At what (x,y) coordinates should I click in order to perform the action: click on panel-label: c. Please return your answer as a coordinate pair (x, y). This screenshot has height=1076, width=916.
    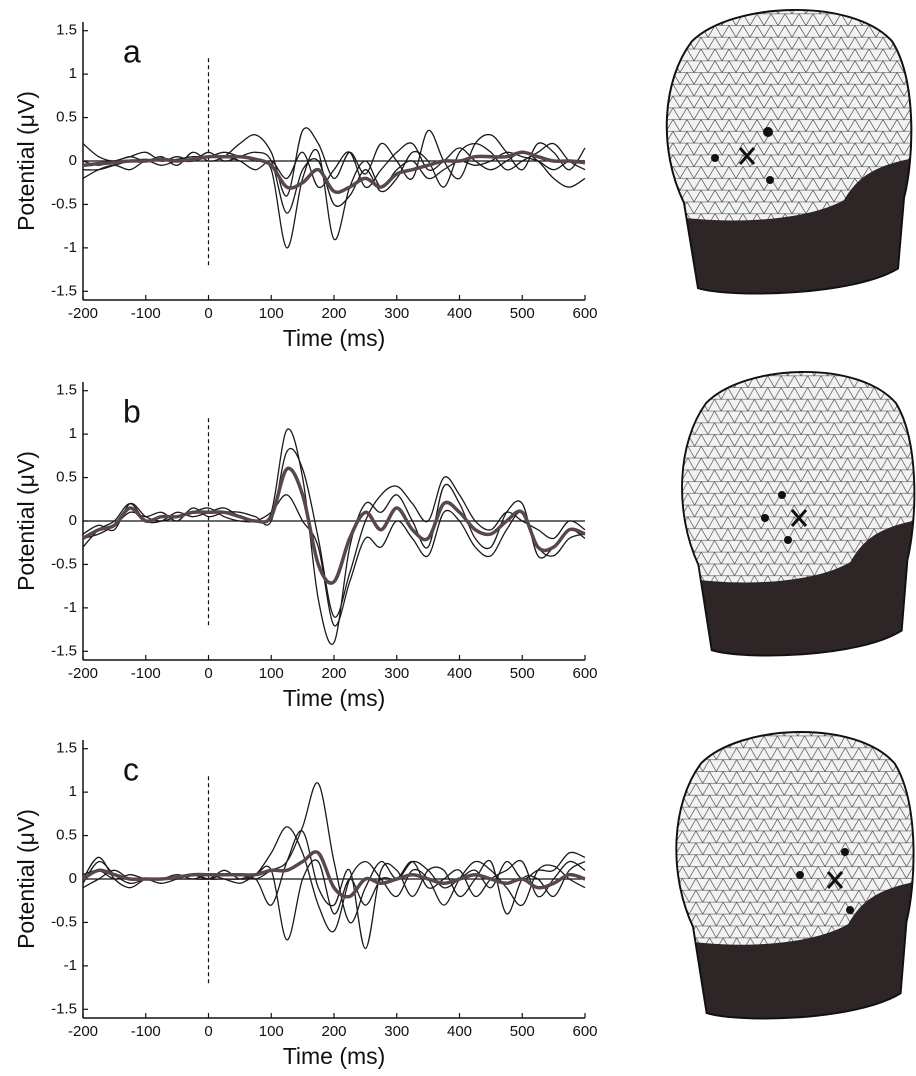
    Looking at the image, I should click on (131, 769).